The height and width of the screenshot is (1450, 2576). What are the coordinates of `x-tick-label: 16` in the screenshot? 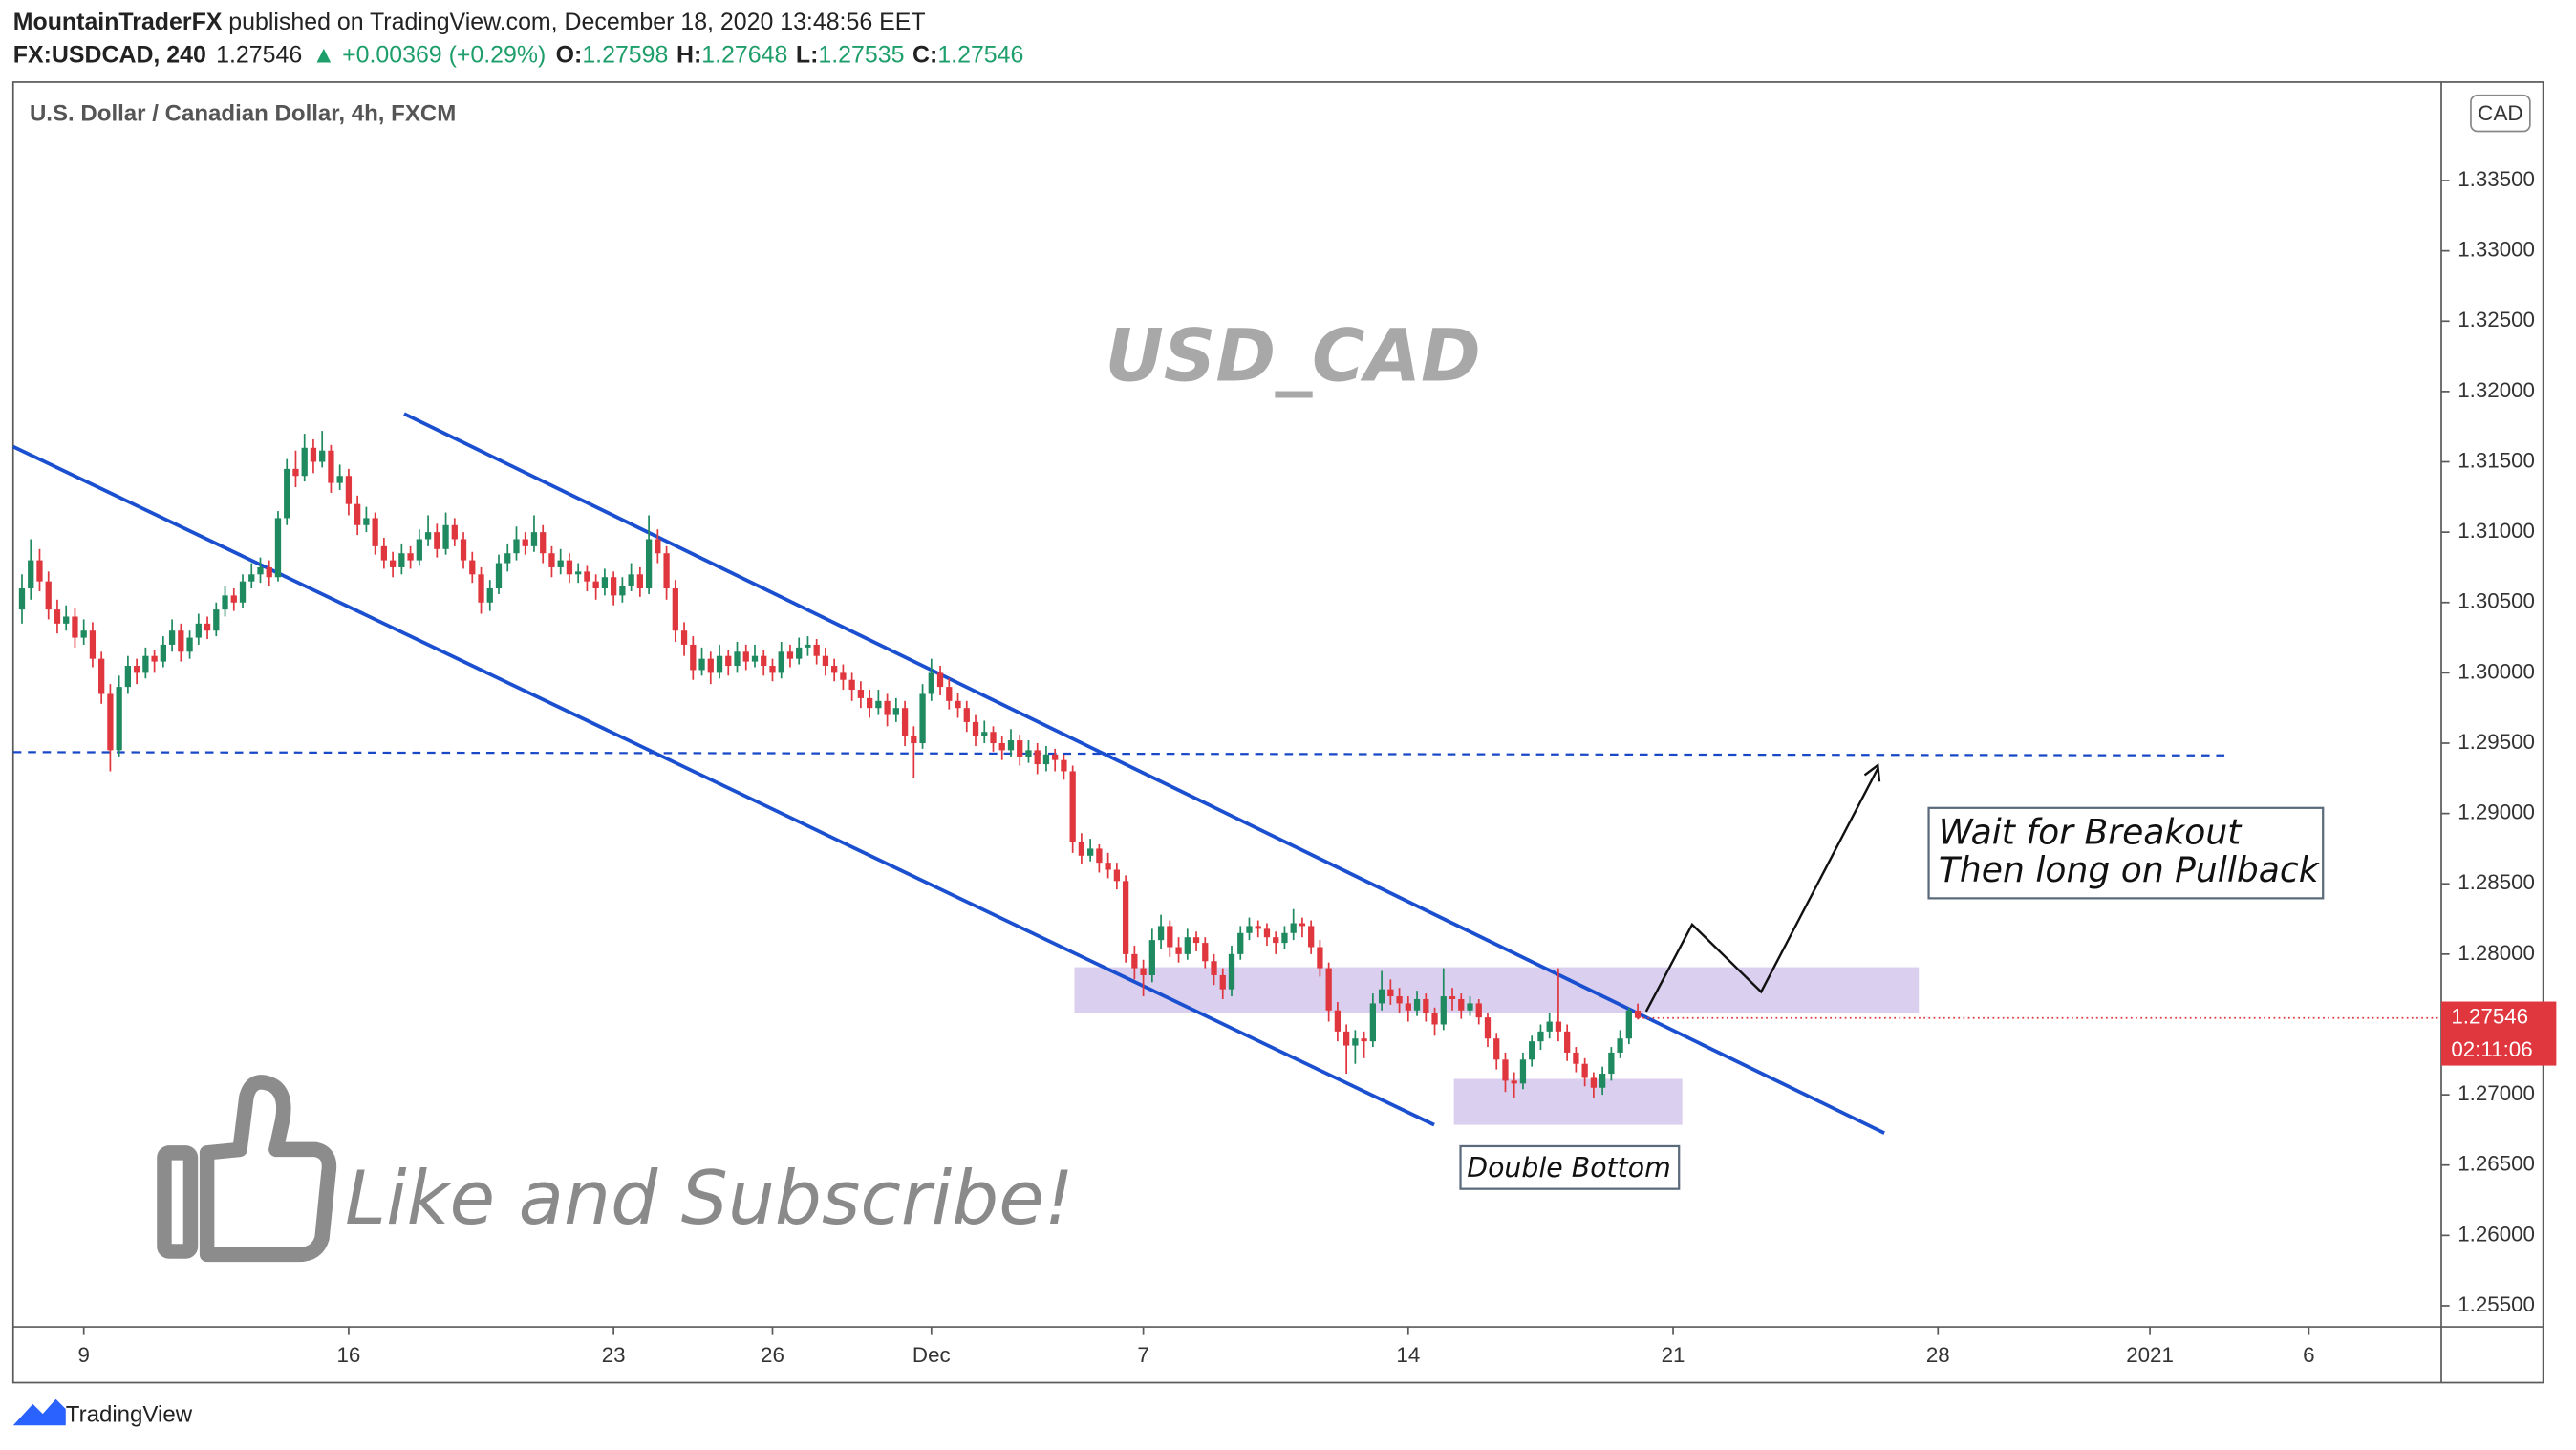 It's located at (348, 1355).